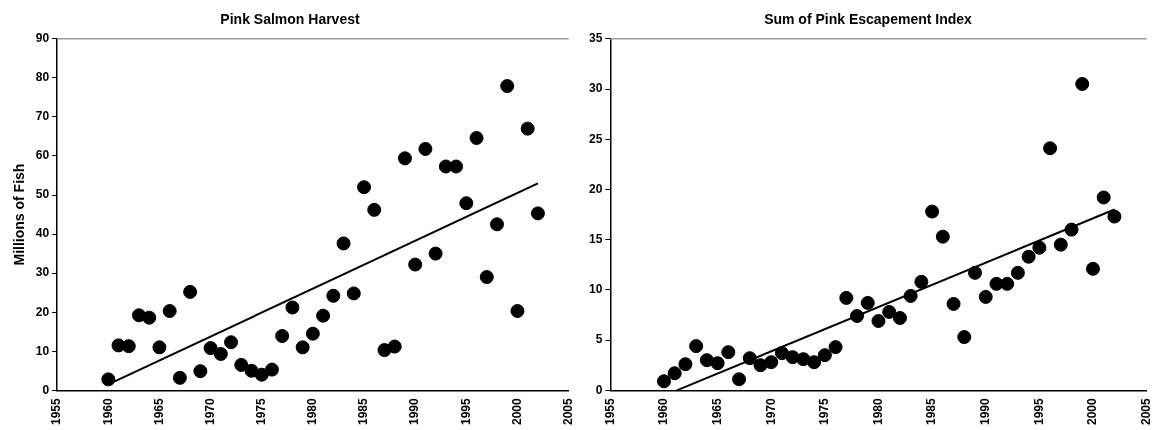 The image size is (1173, 430). I want to click on y-tick-label: 40, so click(42, 233).